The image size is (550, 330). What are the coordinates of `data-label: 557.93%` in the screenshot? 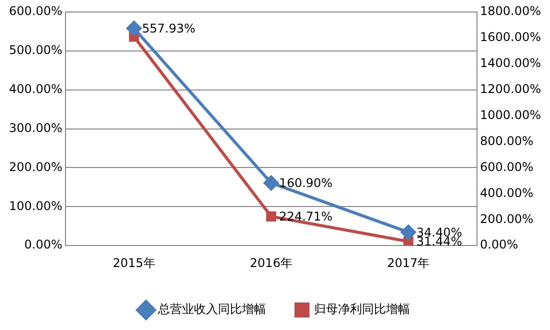 It's located at (169, 29).